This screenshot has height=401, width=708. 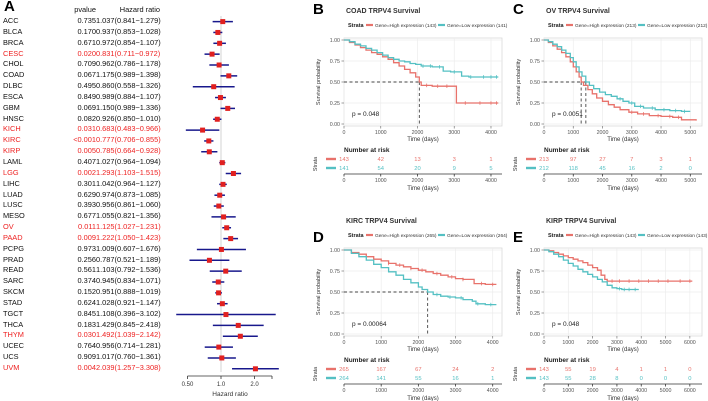 I want to click on risk-count-low: 118, so click(x=573, y=169).